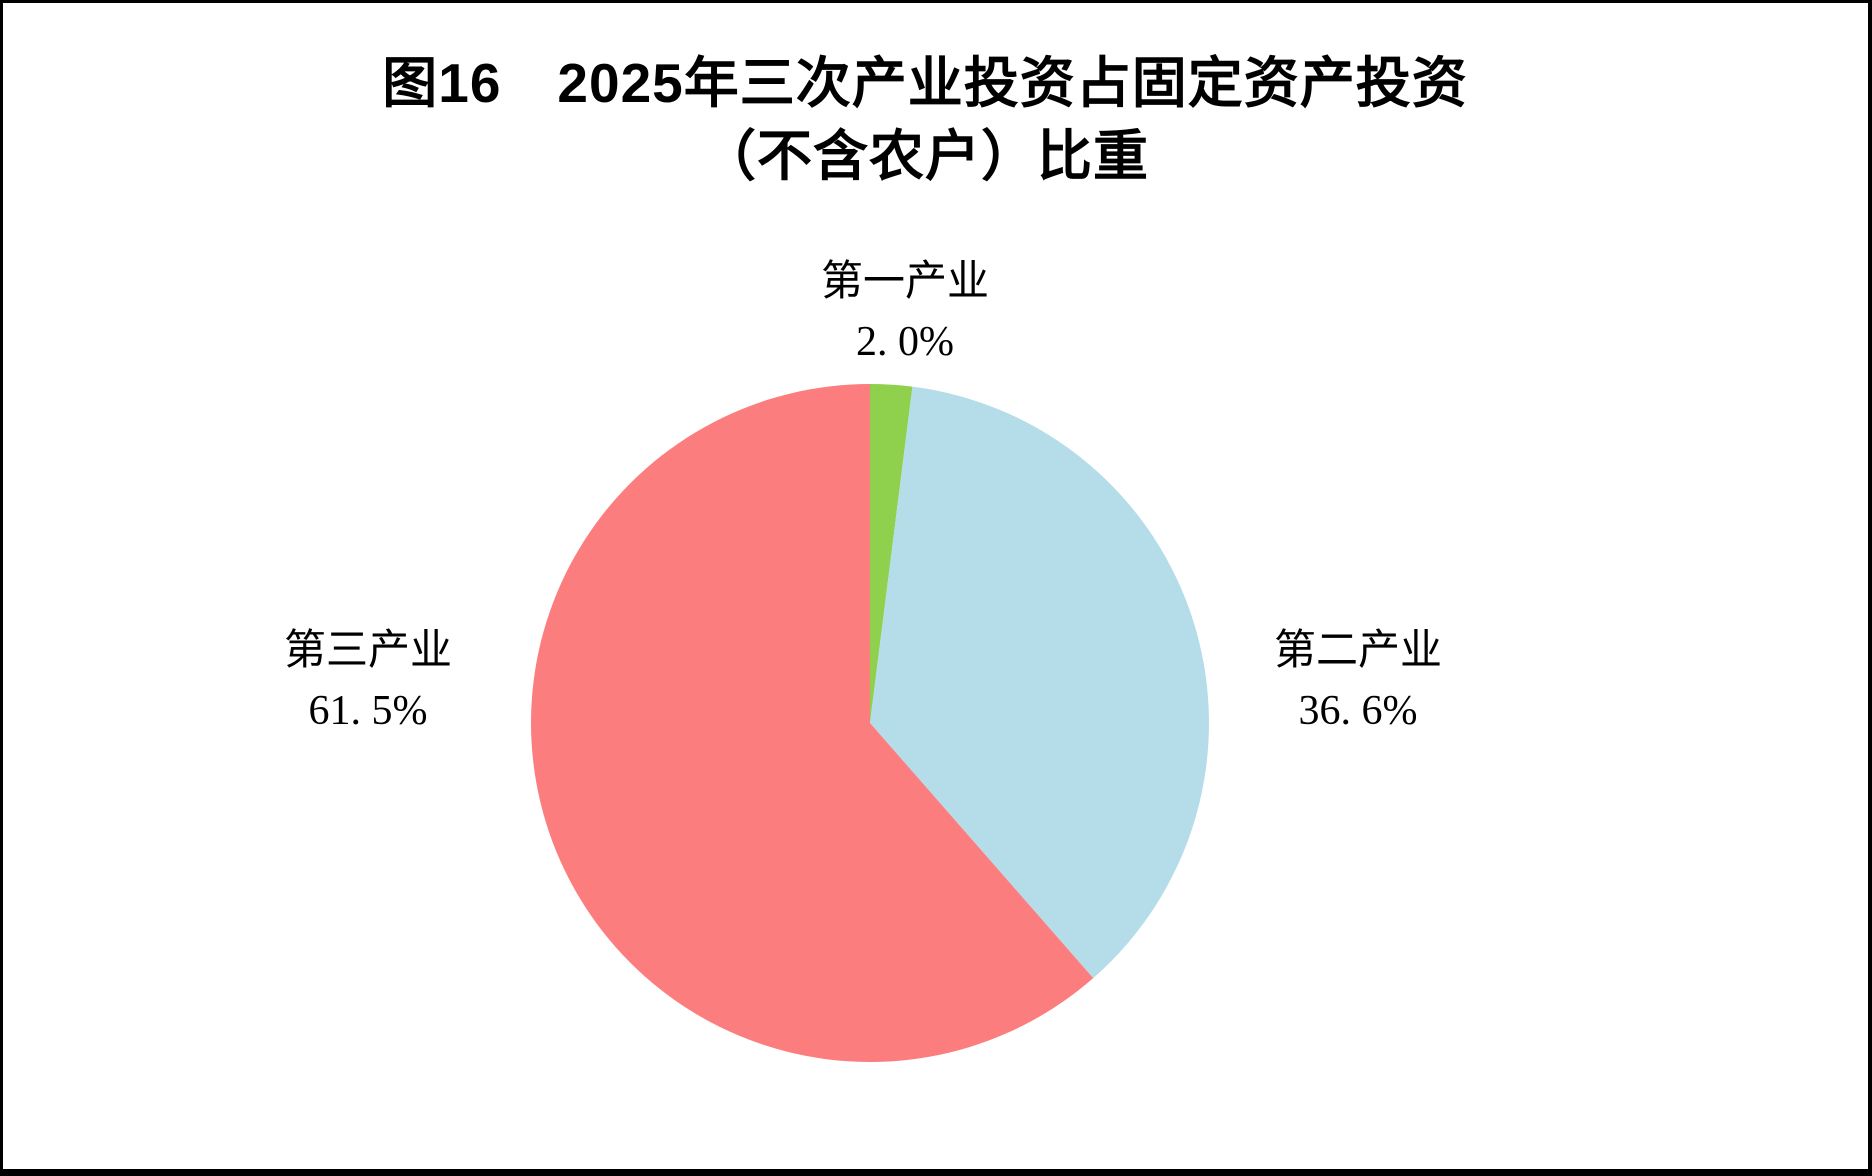  Describe the element at coordinates (904, 282) in the screenshot. I see `slice-name: 第一产业` at that location.